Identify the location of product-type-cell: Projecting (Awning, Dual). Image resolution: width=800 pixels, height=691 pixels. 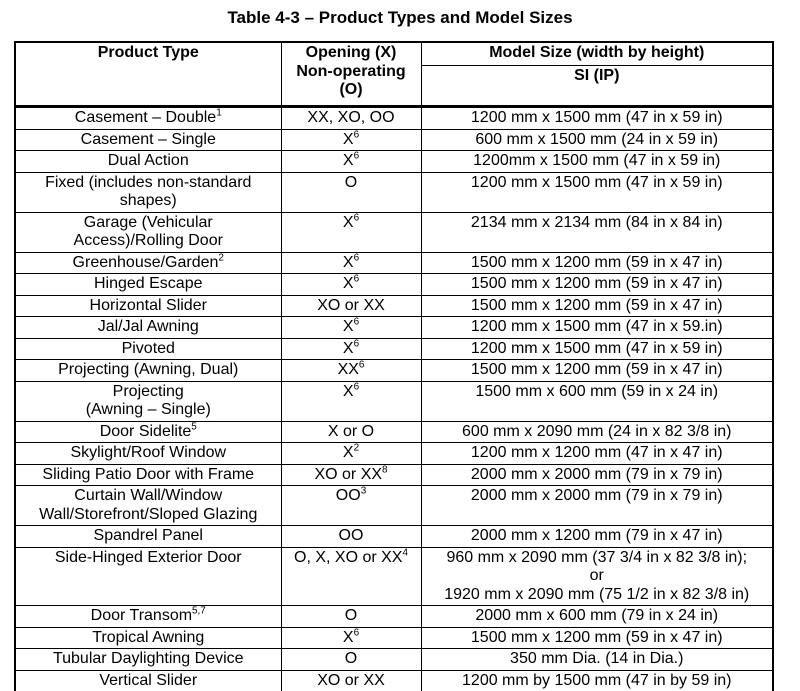
(148, 370).